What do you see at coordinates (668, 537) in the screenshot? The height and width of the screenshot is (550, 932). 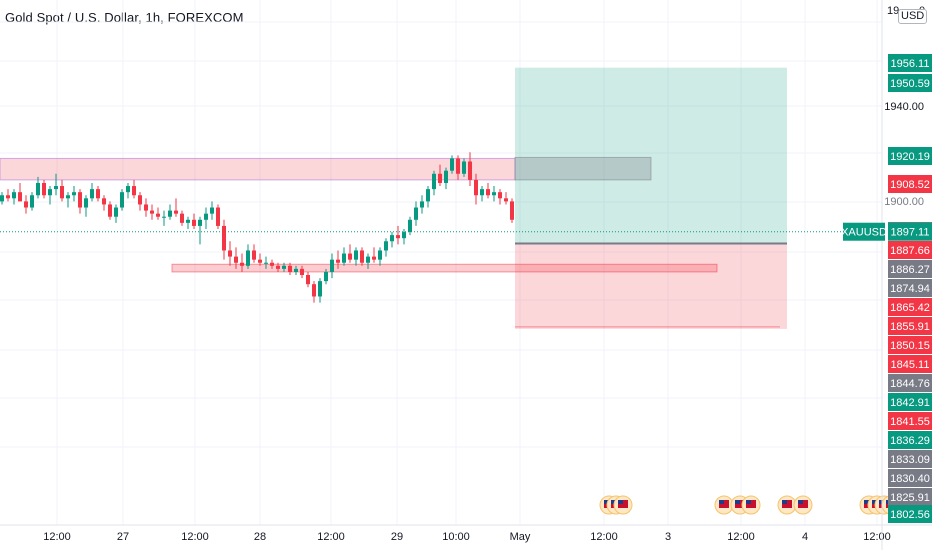 I see `x-tick-label: 3` at bounding box center [668, 537].